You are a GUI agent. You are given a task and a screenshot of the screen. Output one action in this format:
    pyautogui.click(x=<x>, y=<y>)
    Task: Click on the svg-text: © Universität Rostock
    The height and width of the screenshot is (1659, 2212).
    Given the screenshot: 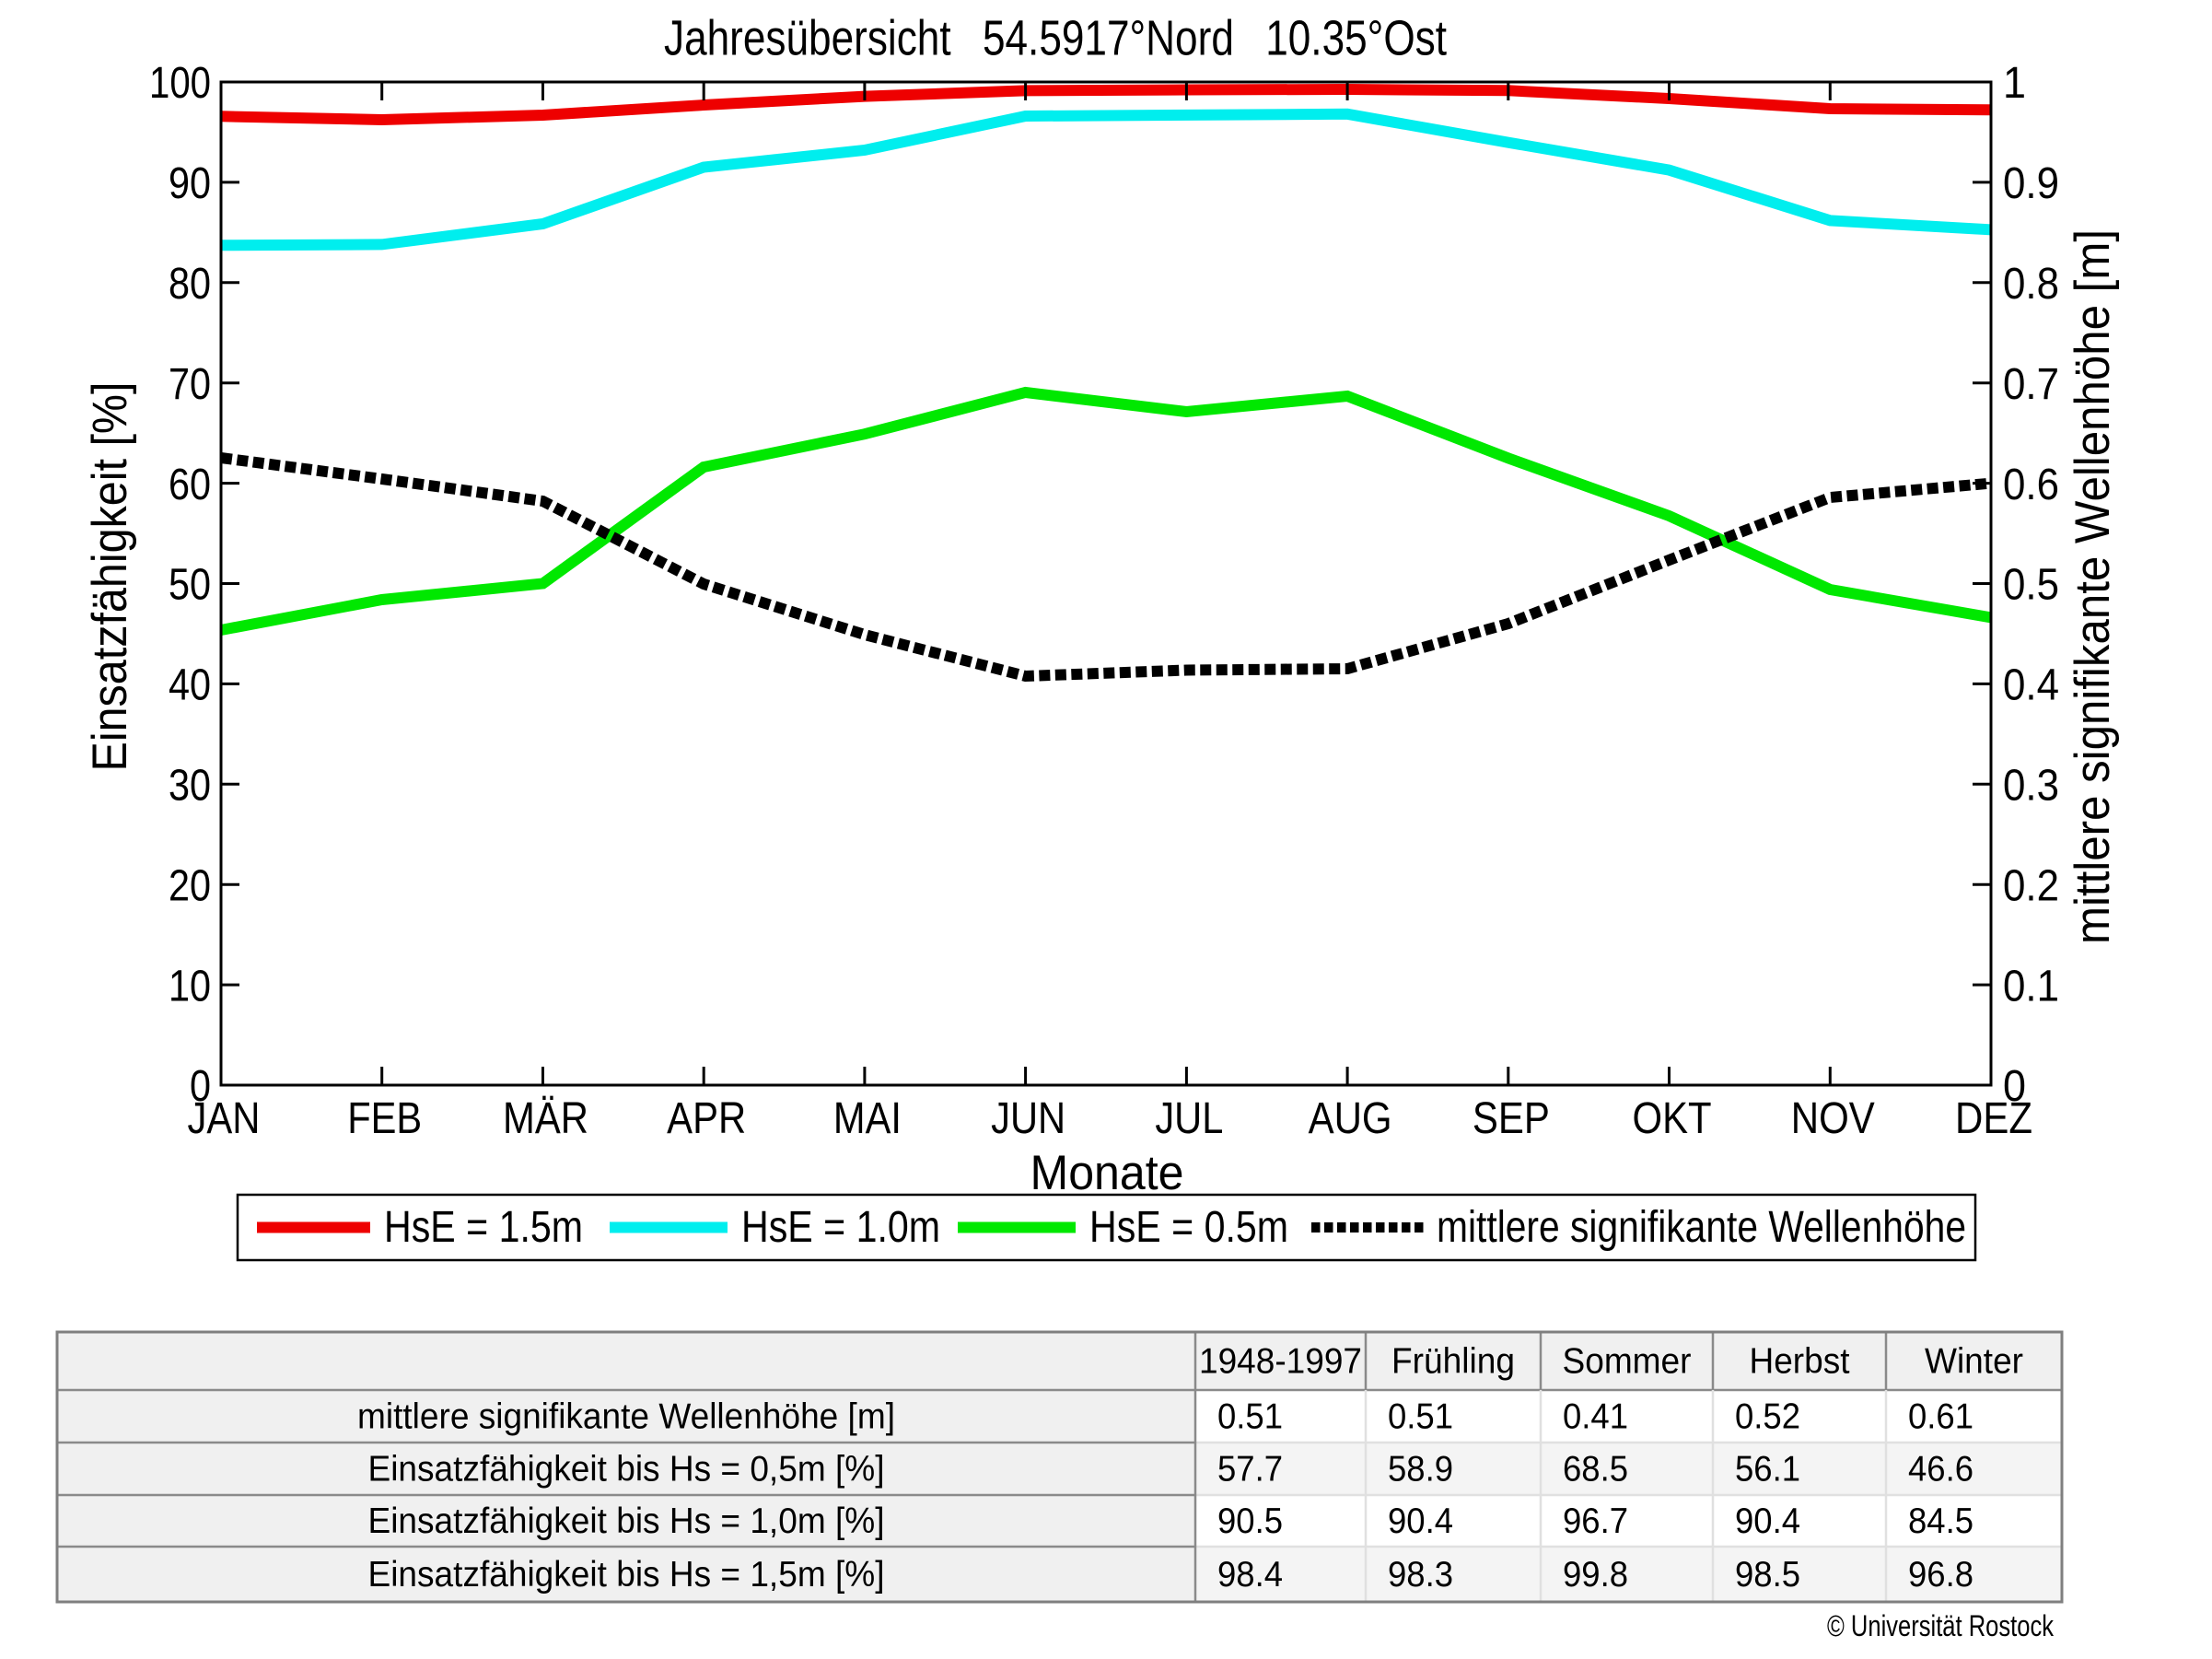 What is the action you would take?
    pyautogui.click(x=1941, y=1625)
    